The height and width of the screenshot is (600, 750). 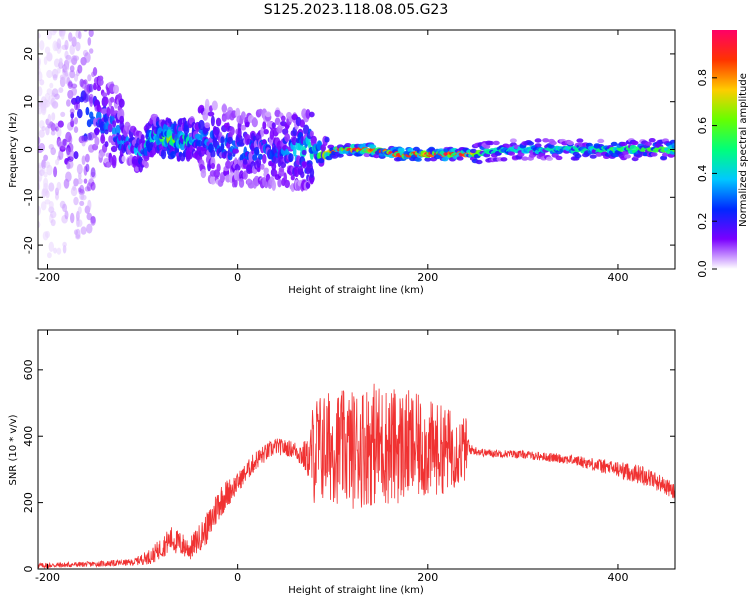 What do you see at coordinates (702, 221) in the screenshot?
I see `colorbar-tick-label: 0.2` at bounding box center [702, 221].